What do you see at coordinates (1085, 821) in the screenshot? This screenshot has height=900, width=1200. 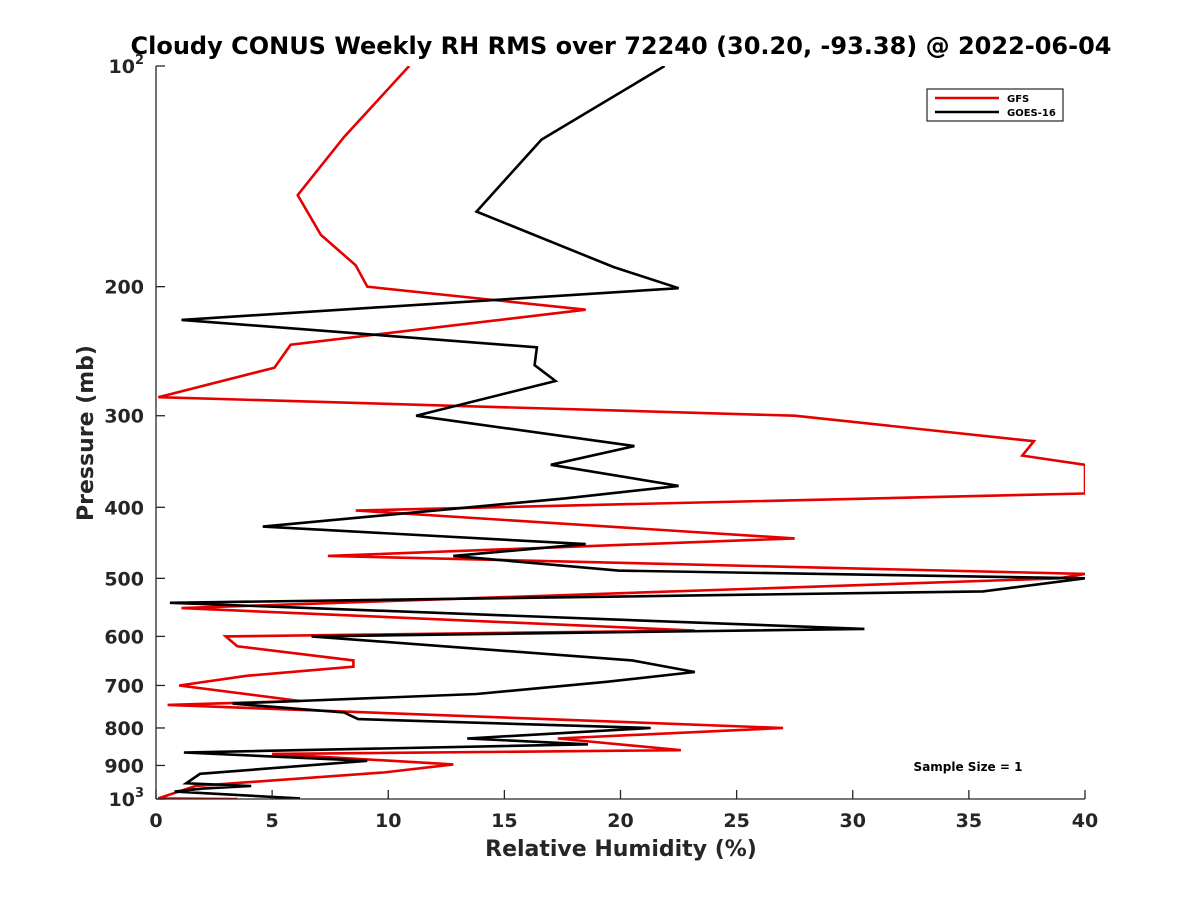 I see `x-tick-label: 40` at bounding box center [1085, 821].